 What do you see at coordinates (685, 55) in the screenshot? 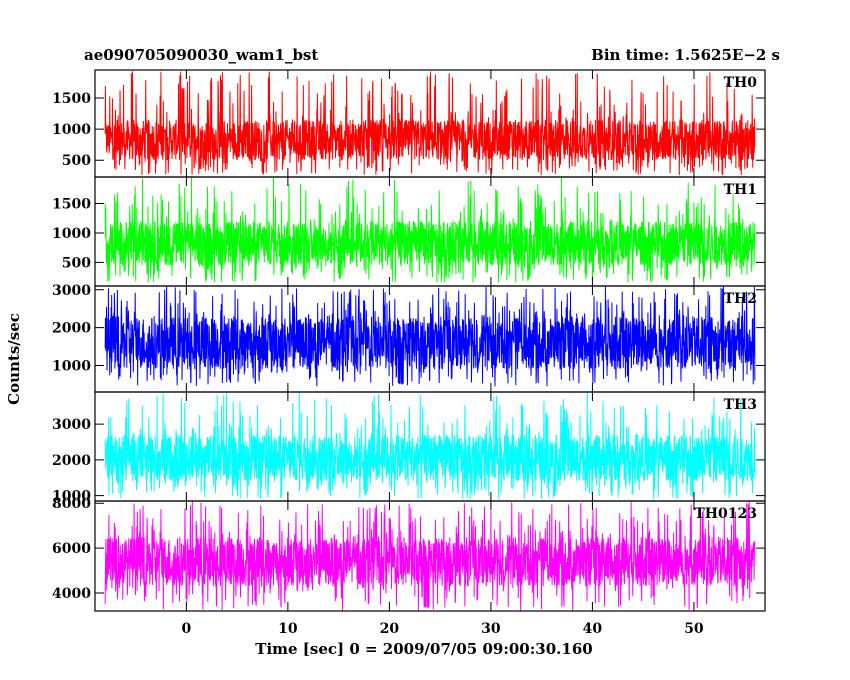
I see `chart-title-right: Bin time: 1.5625E−2 s` at bounding box center [685, 55].